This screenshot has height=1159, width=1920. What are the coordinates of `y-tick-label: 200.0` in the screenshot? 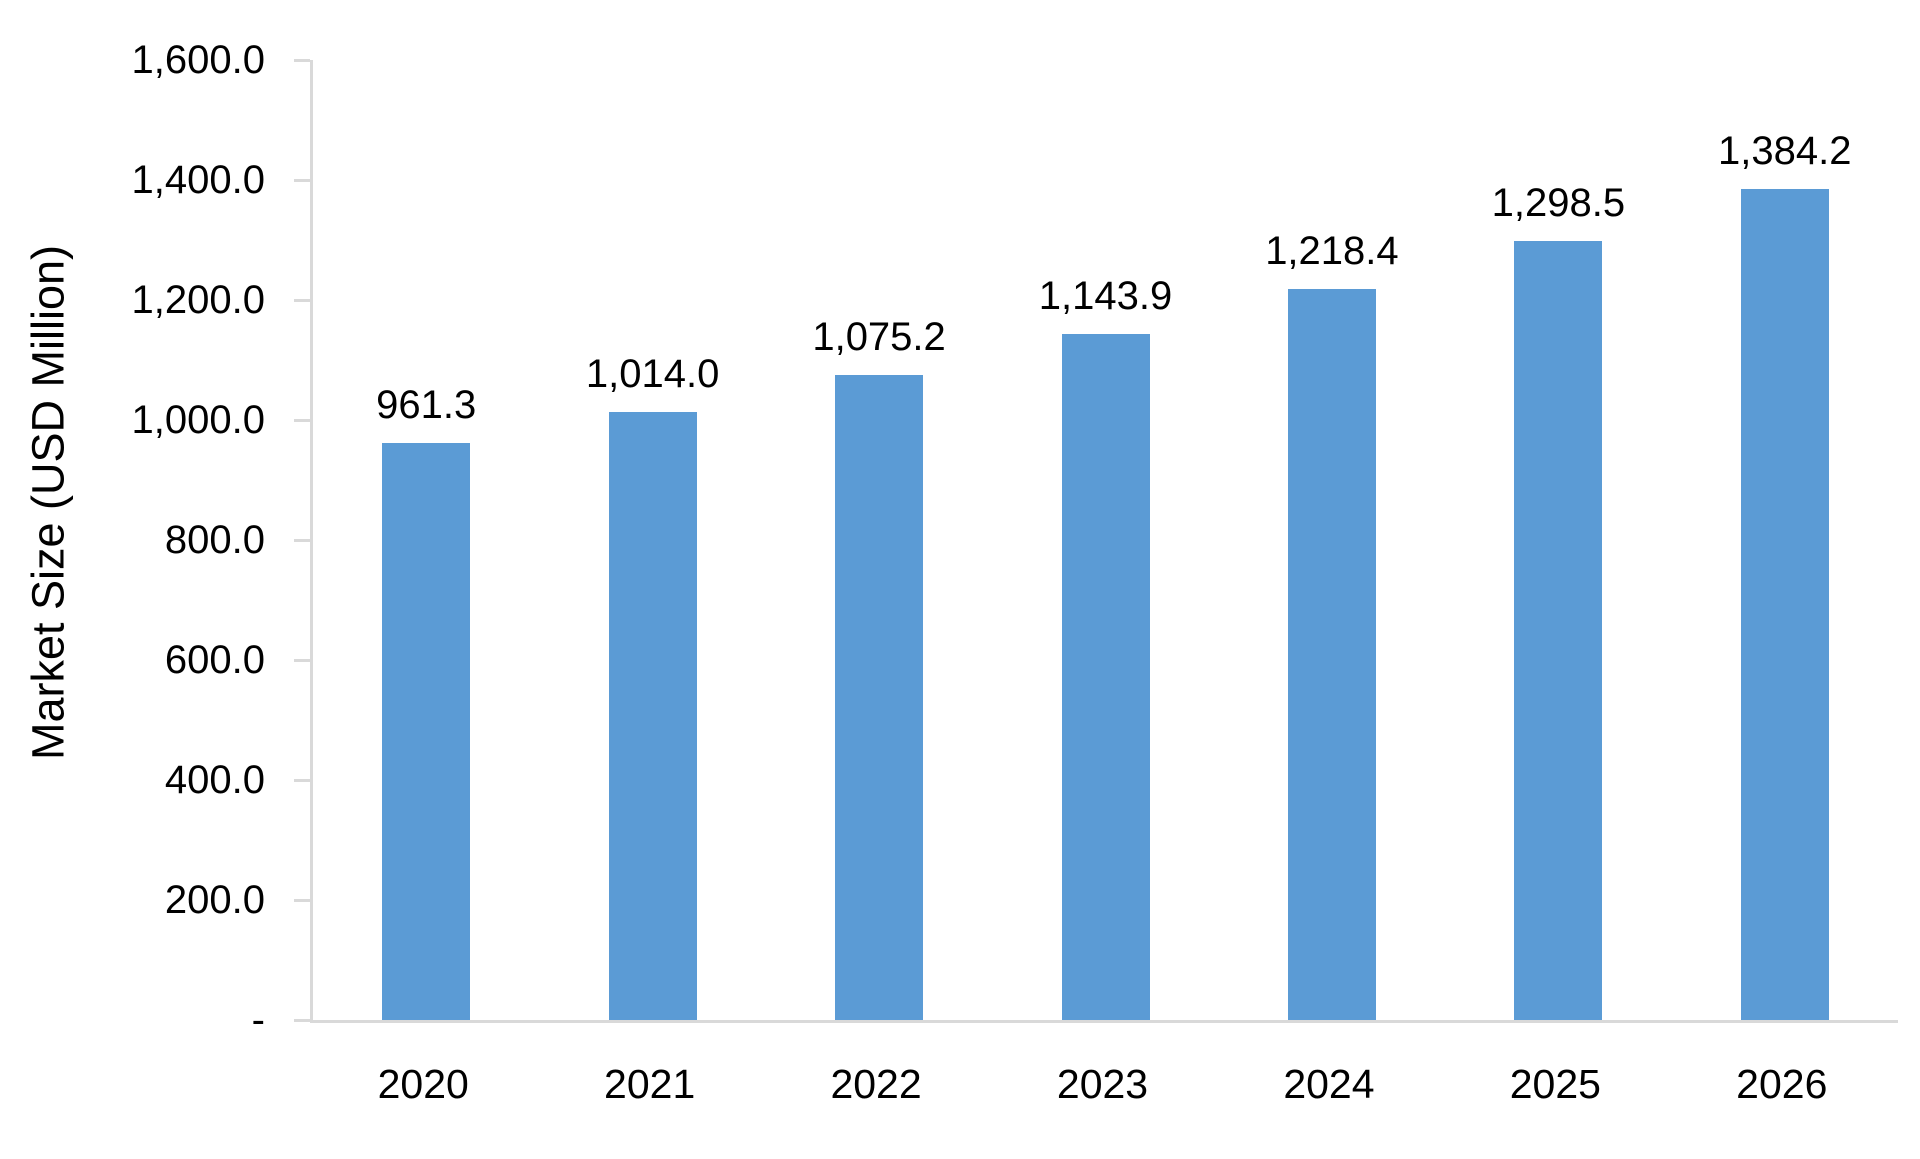 It's located at (214, 900).